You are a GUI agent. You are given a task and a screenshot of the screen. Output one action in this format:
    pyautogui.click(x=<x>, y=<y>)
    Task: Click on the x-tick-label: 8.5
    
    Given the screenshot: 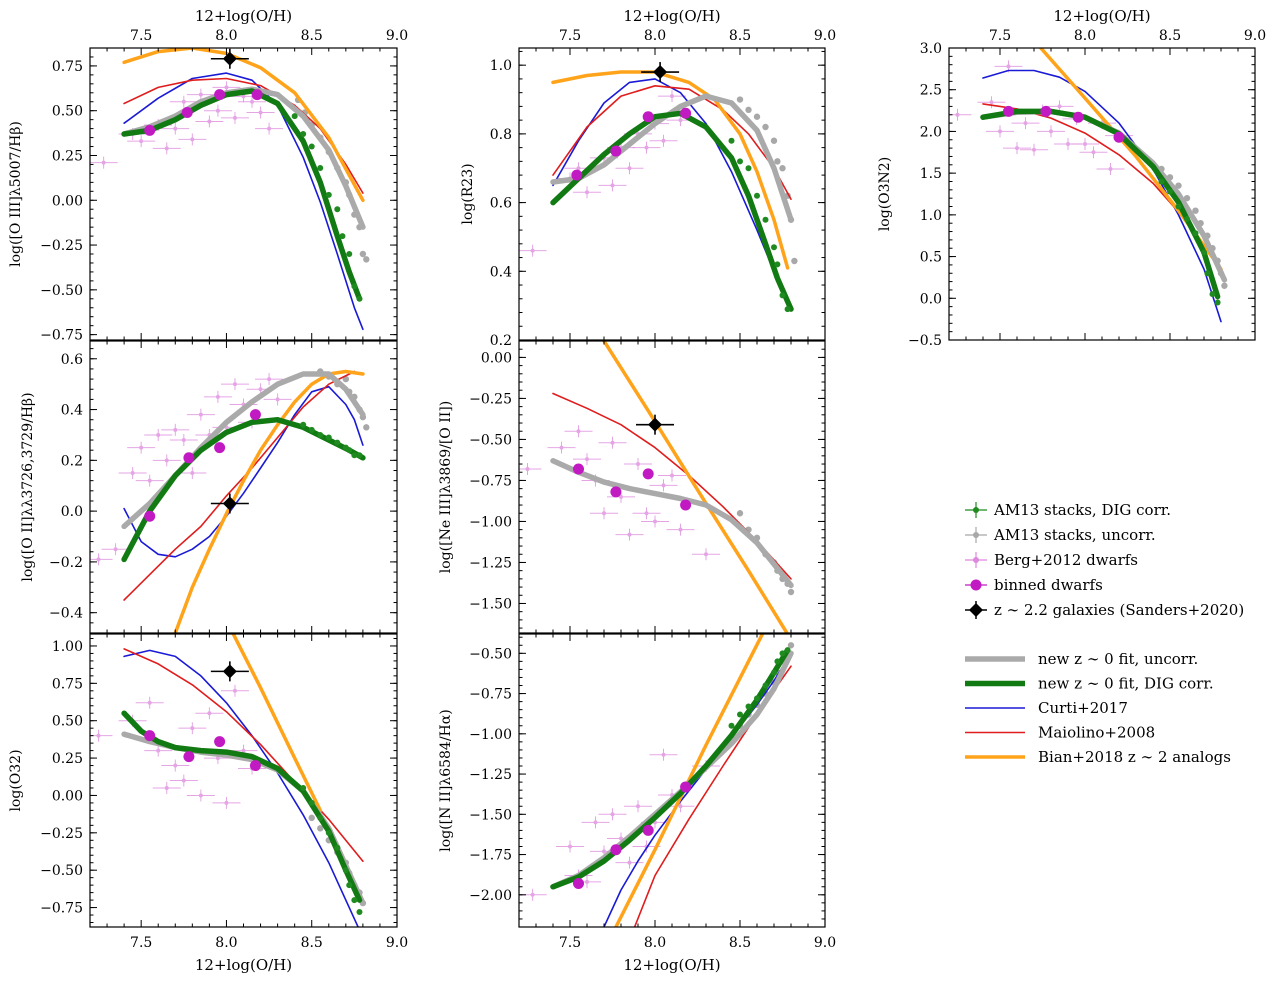 What is the action you would take?
    pyautogui.click(x=740, y=36)
    